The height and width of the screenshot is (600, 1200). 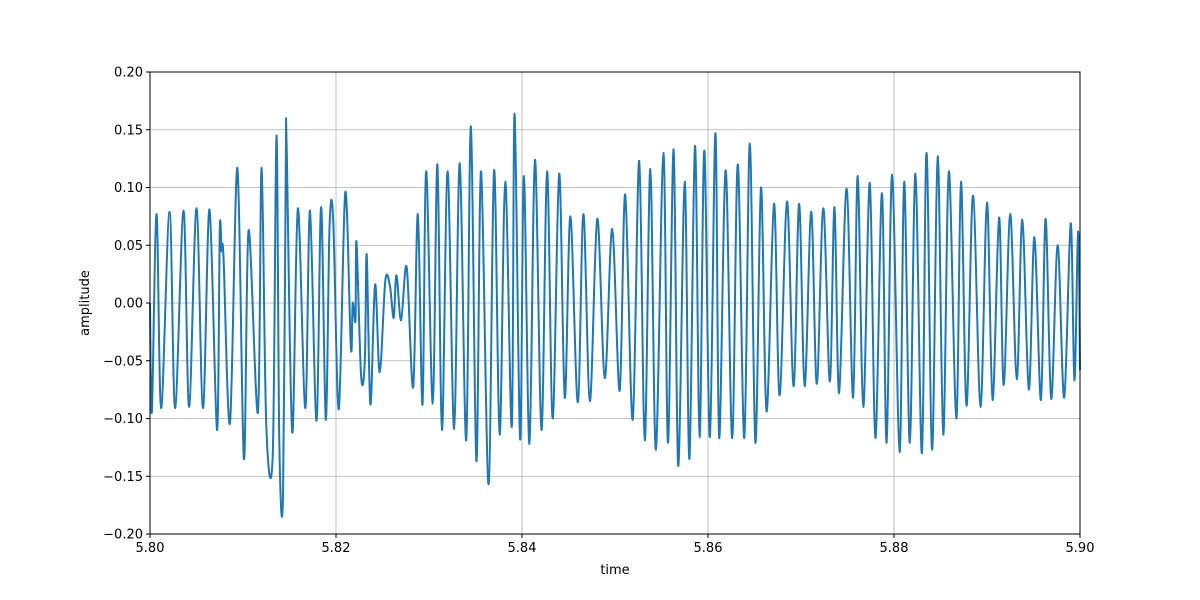 I want to click on y-tick-label: −0.20, so click(x=123, y=535).